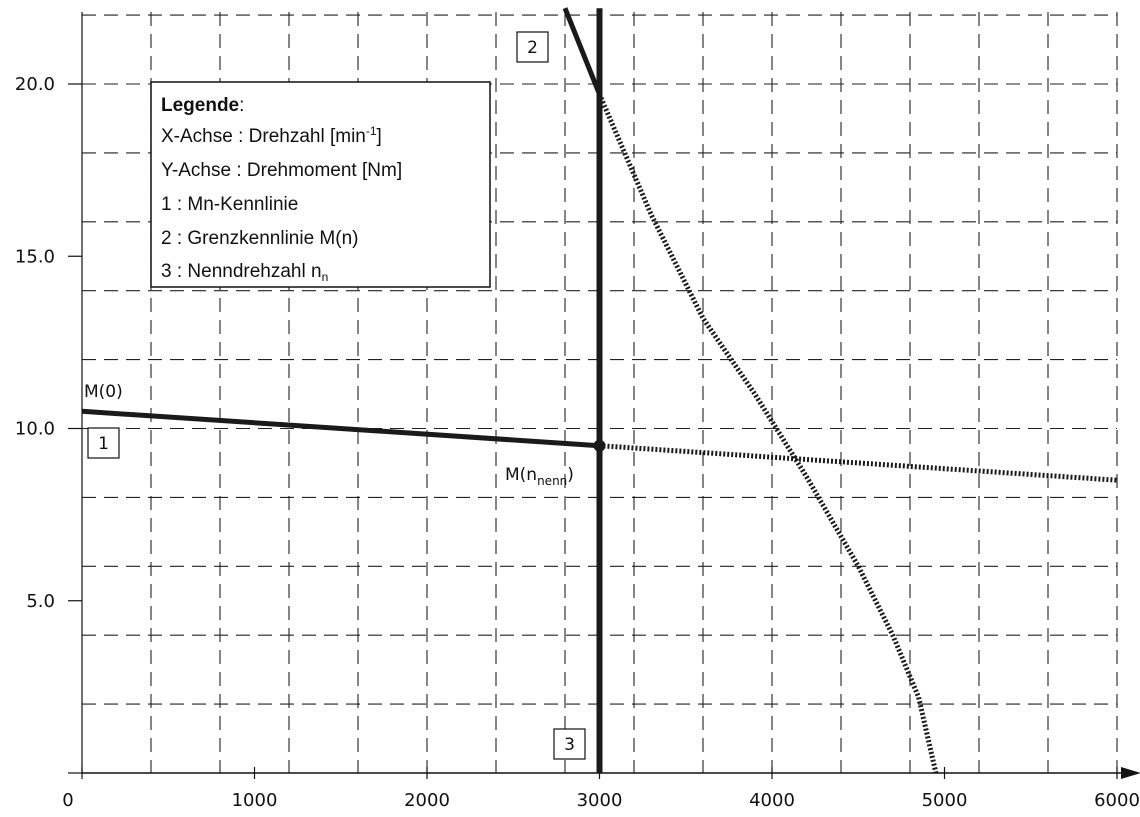 The height and width of the screenshot is (817, 1140). Describe the element at coordinates (35, 256) in the screenshot. I see `y-tick-label: 15.0` at that location.